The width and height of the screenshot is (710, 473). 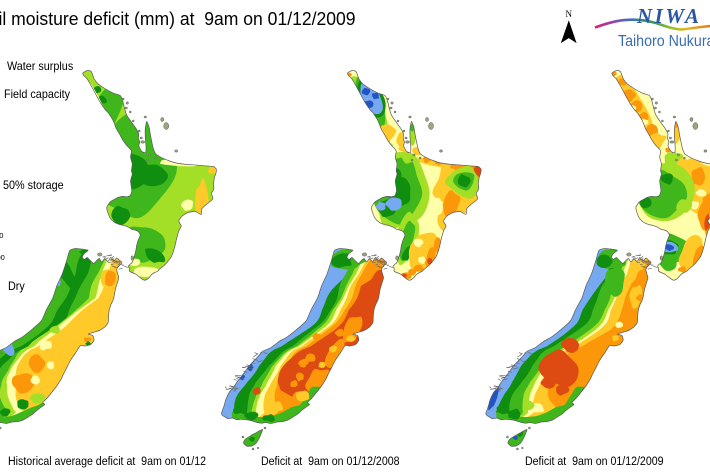 What do you see at coordinates (569, 14) in the screenshot?
I see `svg-text: N` at bounding box center [569, 14].